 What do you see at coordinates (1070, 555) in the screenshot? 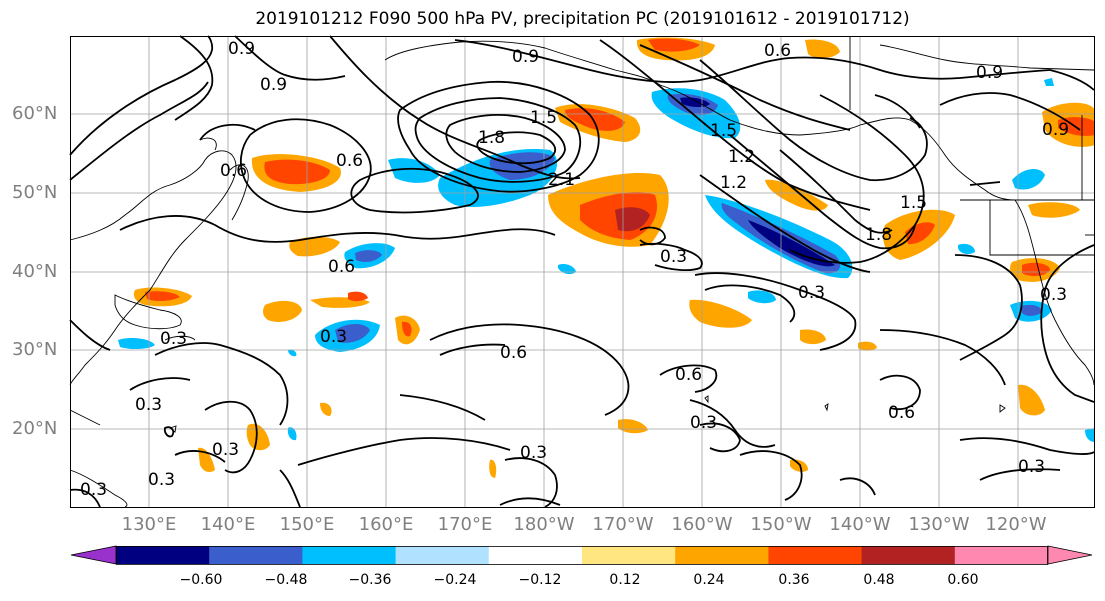
I see `colorbar-extend-high` at bounding box center [1070, 555].